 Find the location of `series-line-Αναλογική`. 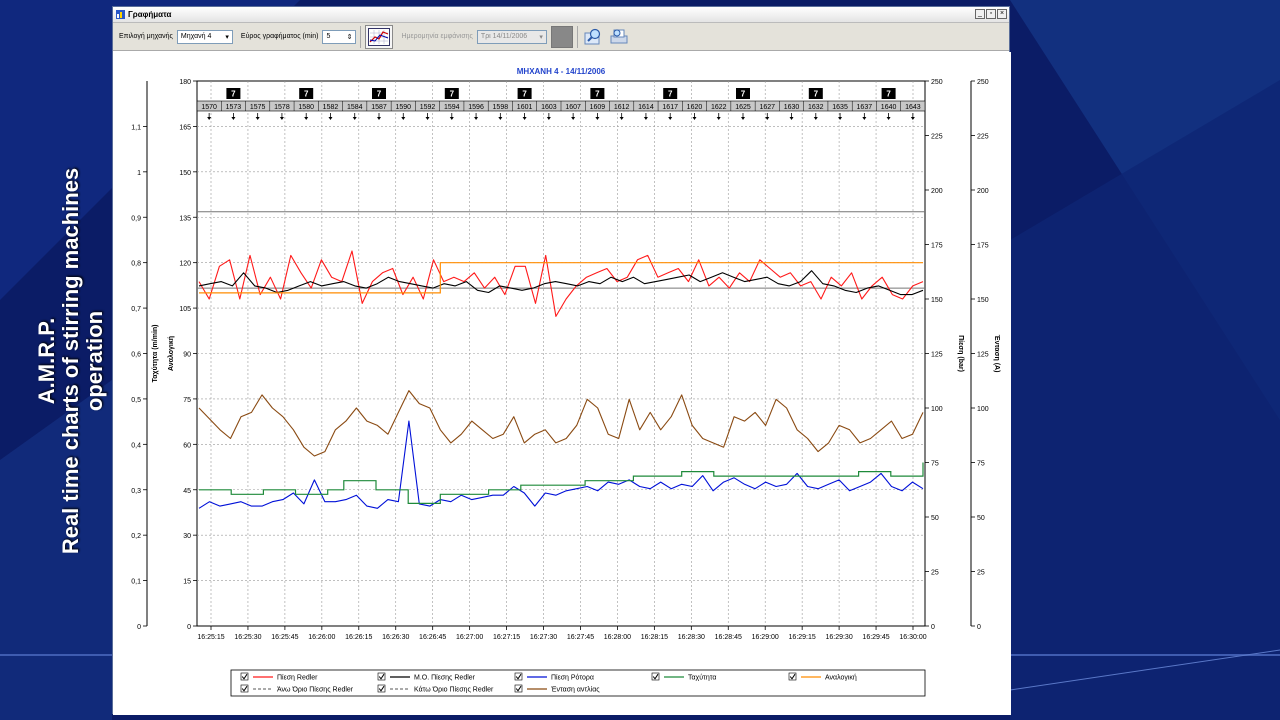

series-line-Αναλογική is located at coordinates (561, 278).